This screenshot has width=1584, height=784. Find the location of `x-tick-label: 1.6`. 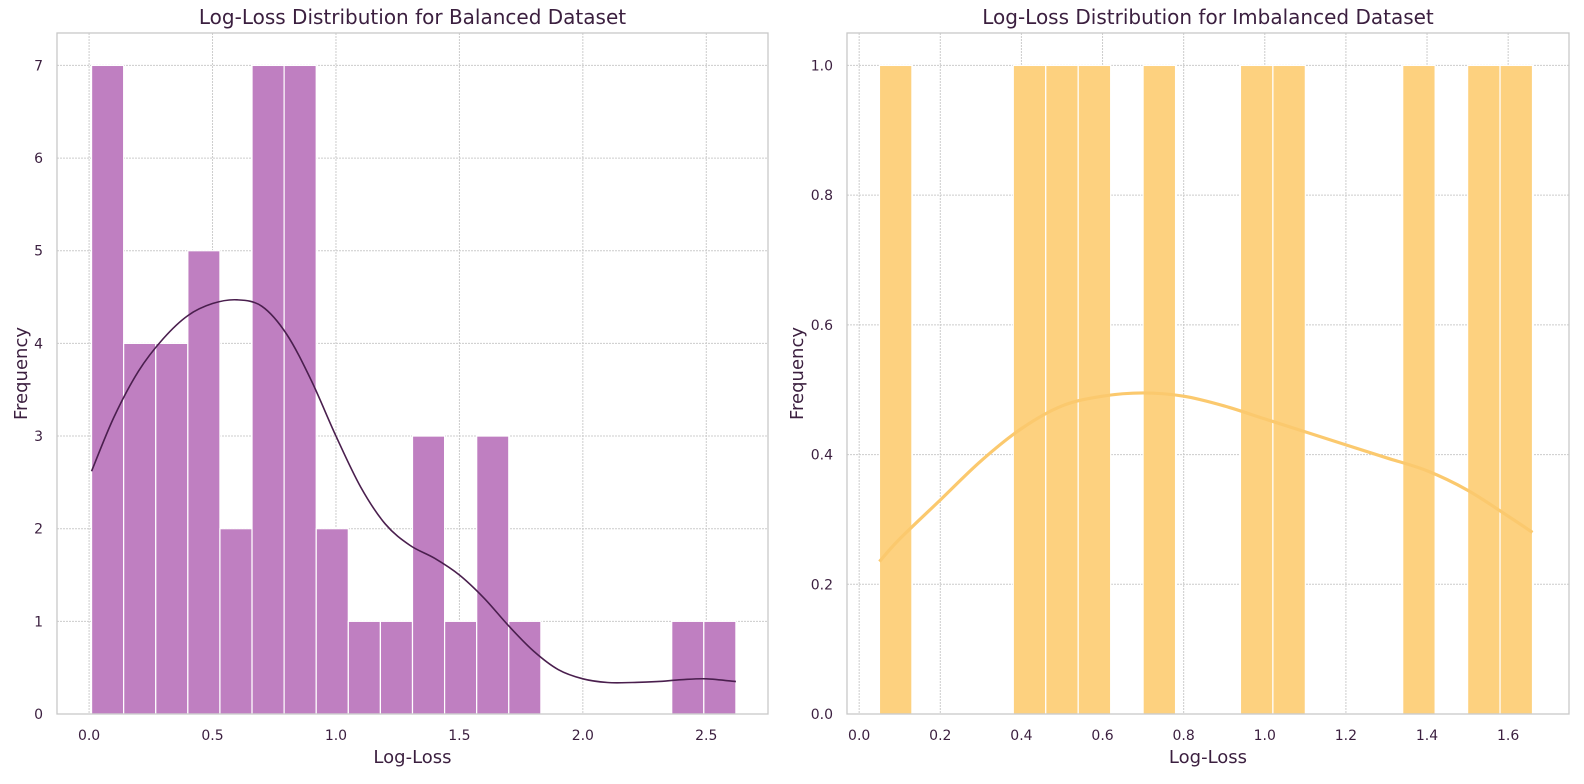

x-tick-label: 1.6 is located at coordinates (1508, 736).